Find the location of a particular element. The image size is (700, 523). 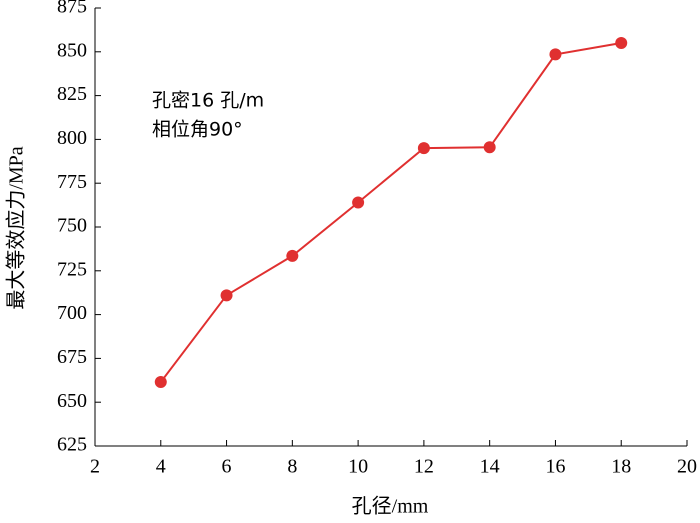

x-tick-label: 16 is located at coordinates (555, 467).